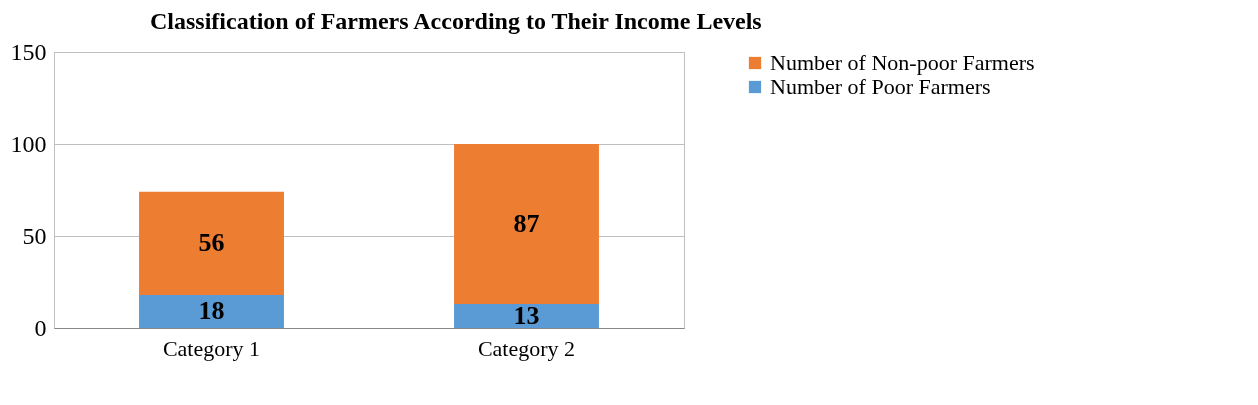  I want to click on y-tick-label: 100, so click(28, 143).